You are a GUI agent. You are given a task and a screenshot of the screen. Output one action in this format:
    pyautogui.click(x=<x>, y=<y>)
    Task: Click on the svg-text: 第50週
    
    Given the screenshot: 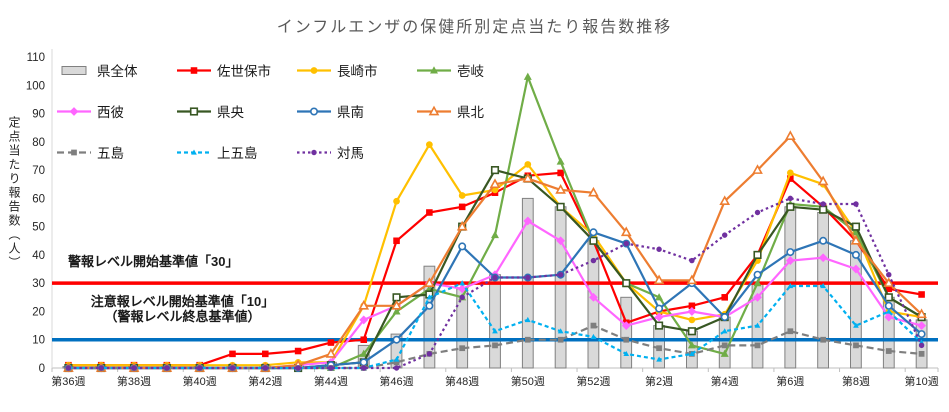 What is the action you would take?
    pyautogui.click(x=528, y=381)
    